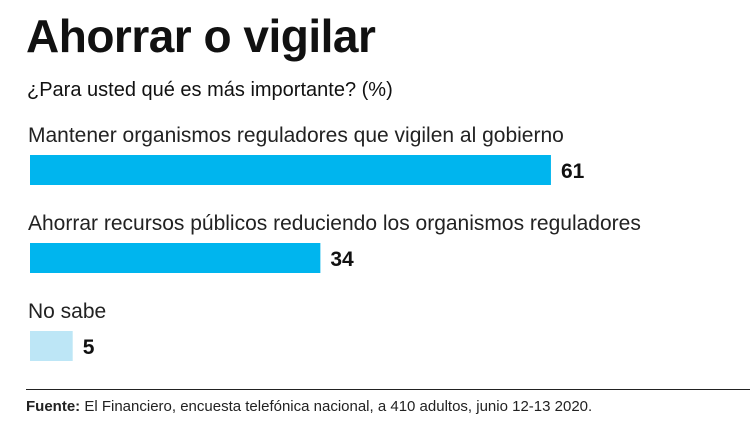  Describe the element at coordinates (342, 259) in the screenshot. I see `value-label: 34` at that location.